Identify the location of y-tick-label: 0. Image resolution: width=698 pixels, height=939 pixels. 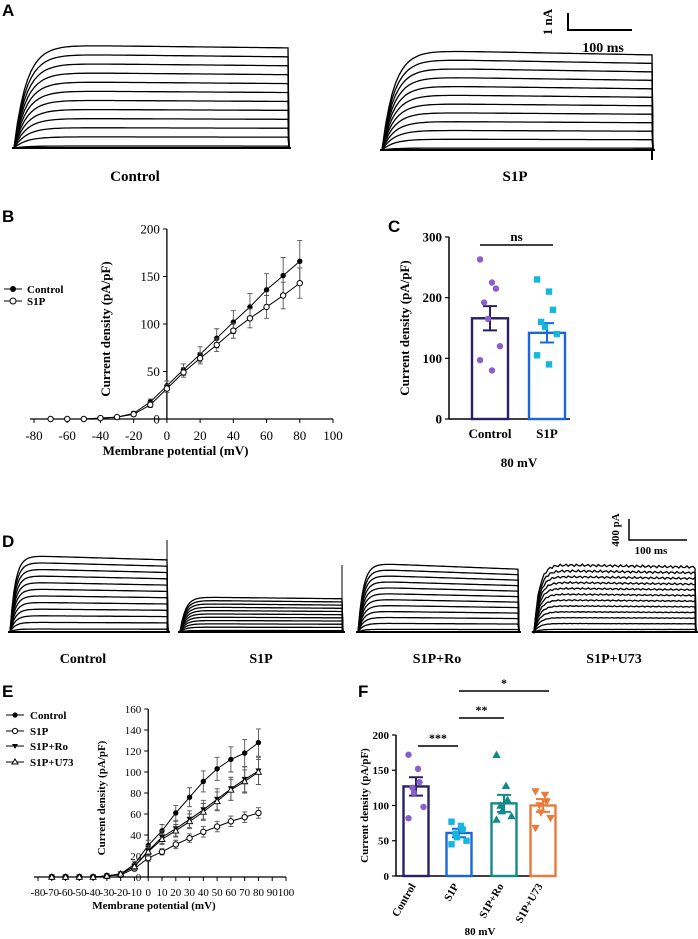
(387, 877).